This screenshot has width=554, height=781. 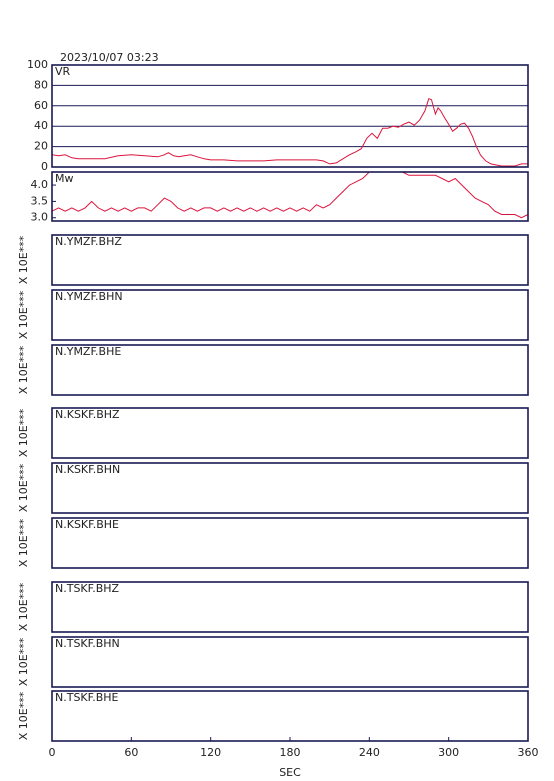 What do you see at coordinates (40, 184) in the screenshot?
I see `y-tick-label: 4.0` at bounding box center [40, 184].